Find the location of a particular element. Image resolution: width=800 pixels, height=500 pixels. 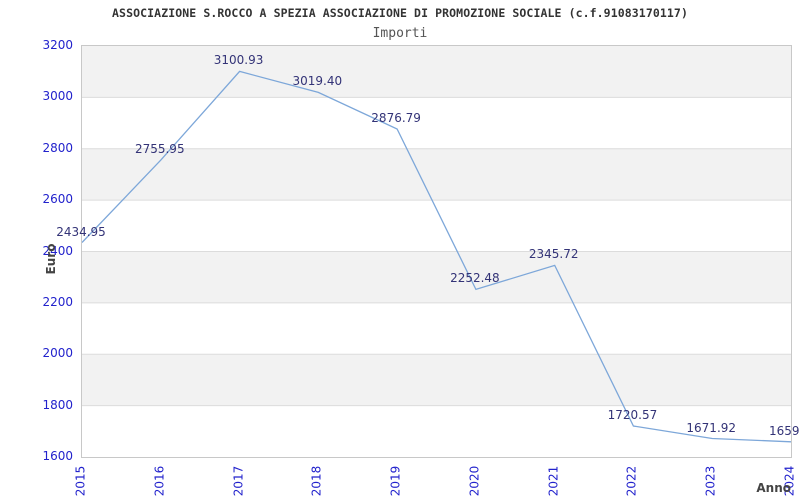

y-tick-label: 2400 is located at coordinates (57, 250).